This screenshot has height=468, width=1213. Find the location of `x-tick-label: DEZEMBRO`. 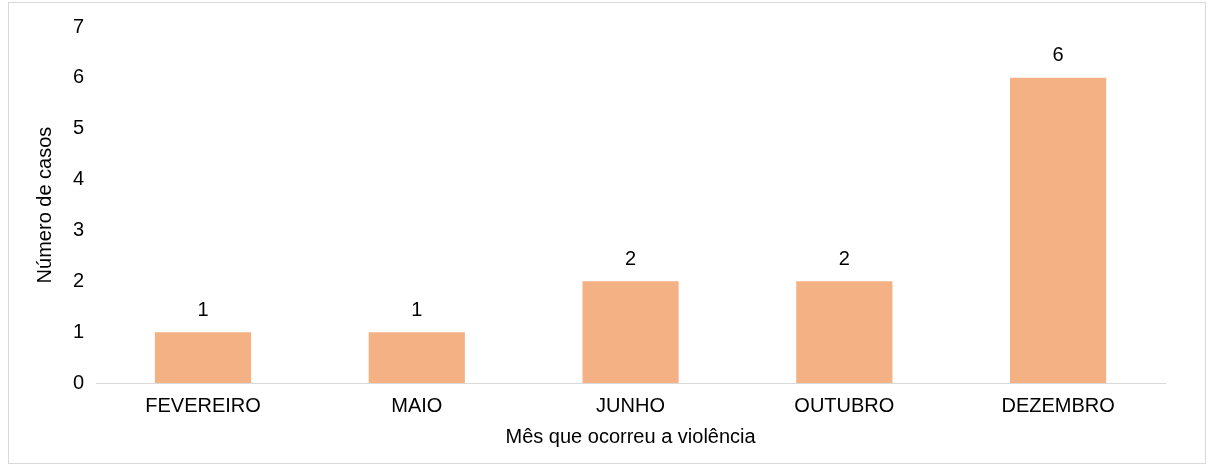

x-tick-label: DEZEMBRO is located at coordinates (1058, 404).